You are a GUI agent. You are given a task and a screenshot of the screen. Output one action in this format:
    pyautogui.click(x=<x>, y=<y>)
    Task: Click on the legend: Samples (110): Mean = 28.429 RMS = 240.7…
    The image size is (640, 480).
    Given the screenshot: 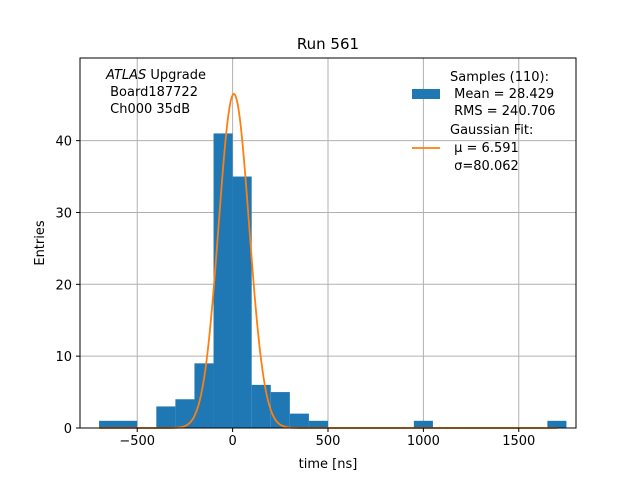 What is the action you would take?
    pyautogui.click(x=484, y=122)
    